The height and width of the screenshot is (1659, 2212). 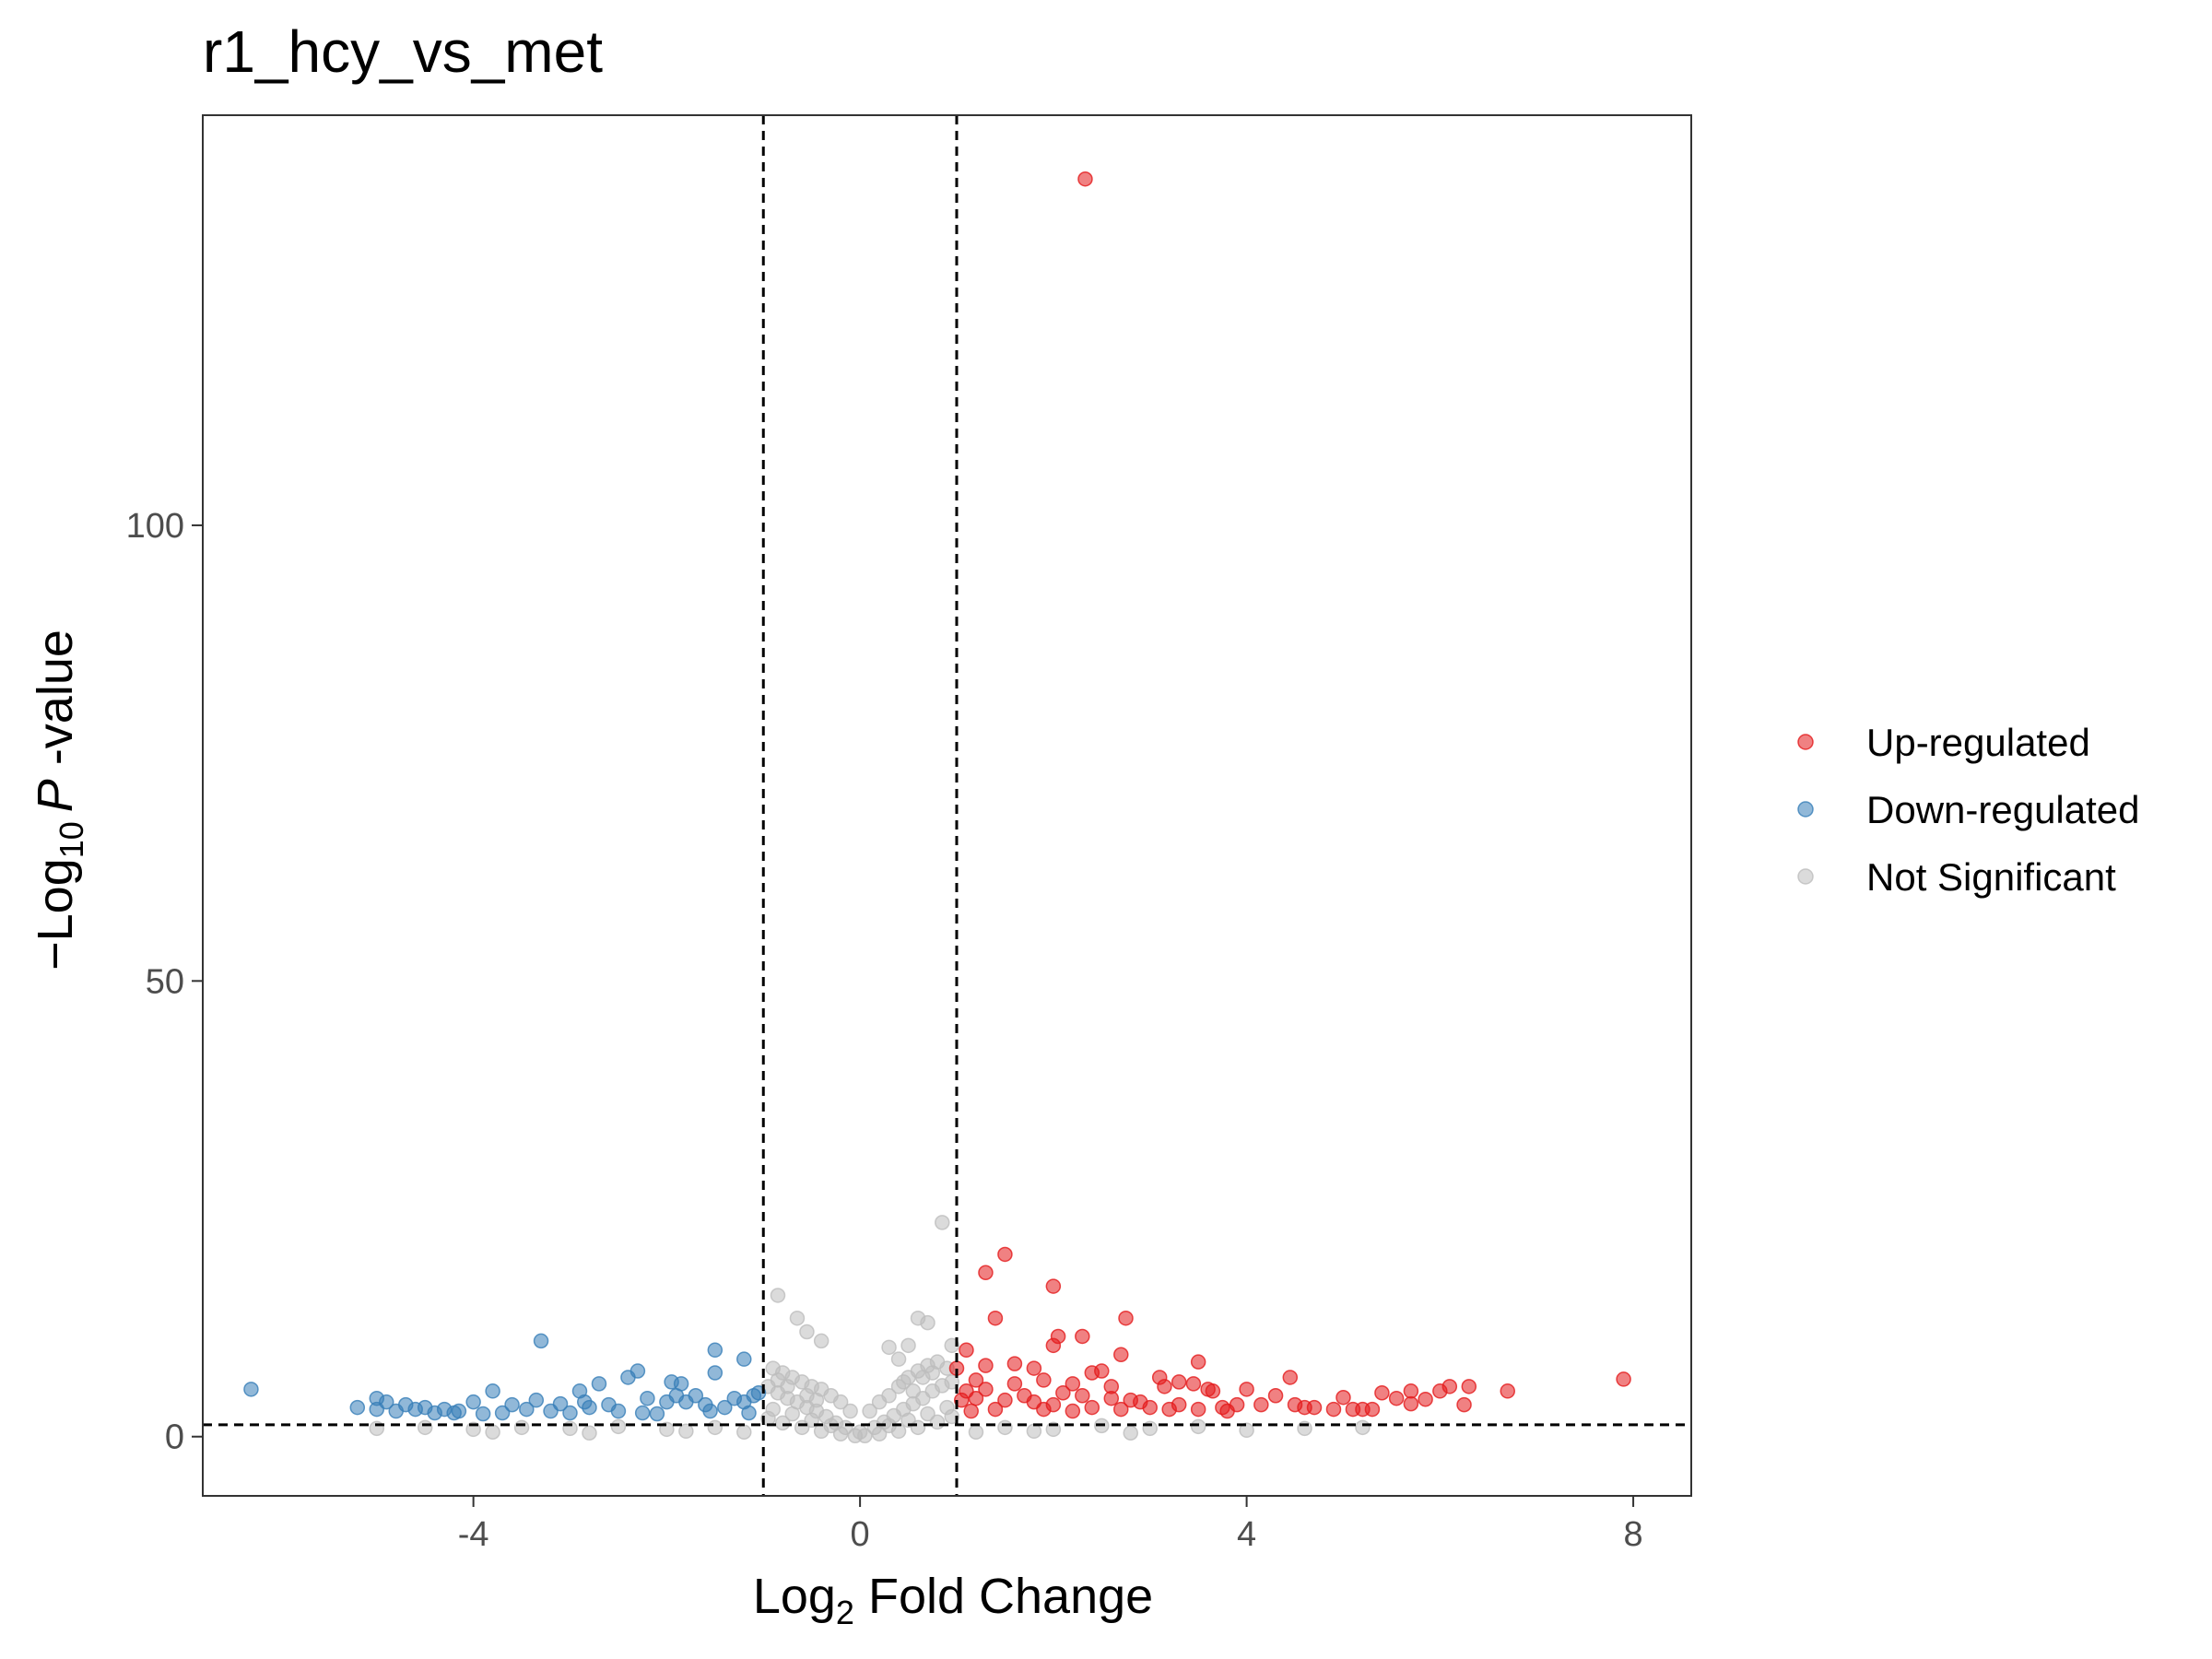 I want to click on y-axis-title-sub: 10, so click(x=71, y=839).